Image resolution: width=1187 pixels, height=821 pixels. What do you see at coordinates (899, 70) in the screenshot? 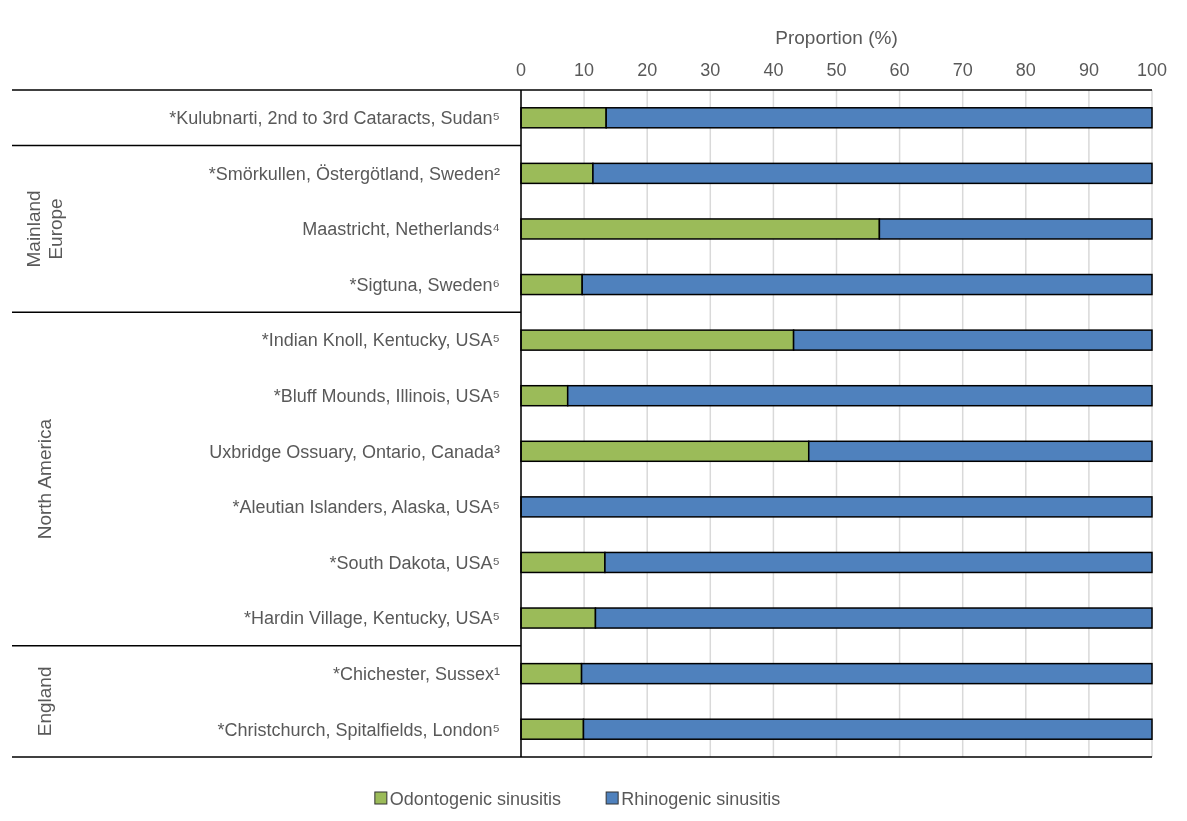
I see `x-tick-label: 60` at bounding box center [899, 70].